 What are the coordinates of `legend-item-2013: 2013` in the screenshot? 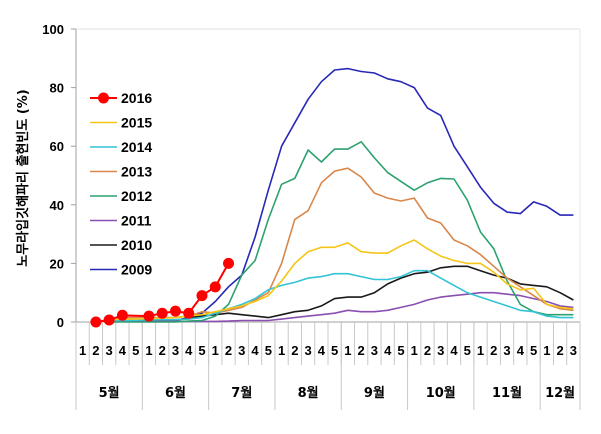 It's located at (121, 172).